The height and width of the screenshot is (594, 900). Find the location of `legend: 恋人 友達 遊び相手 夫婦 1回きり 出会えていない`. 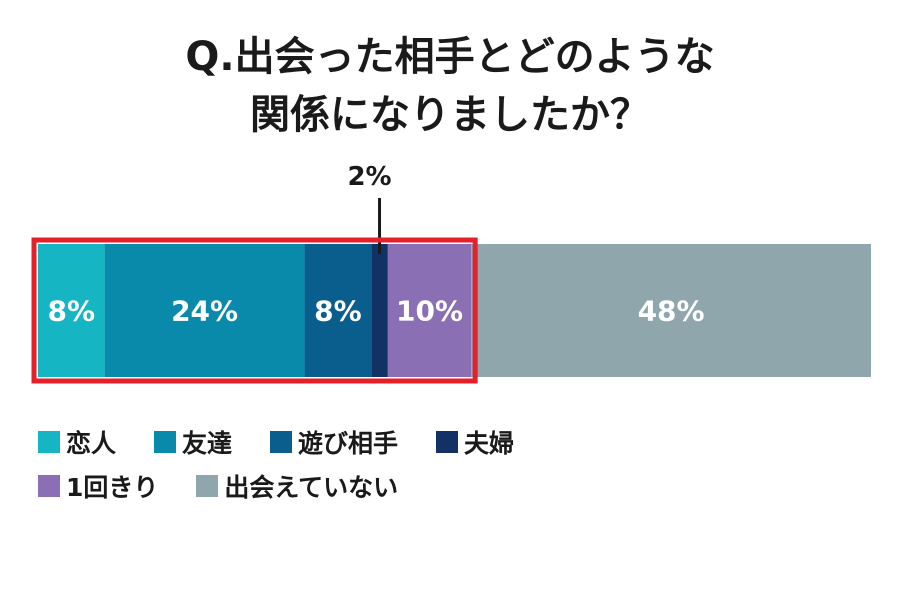

legend: 恋人 友達 遊び相手 夫婦 1回きり 出会えていない is located at coordinates (338, 464).